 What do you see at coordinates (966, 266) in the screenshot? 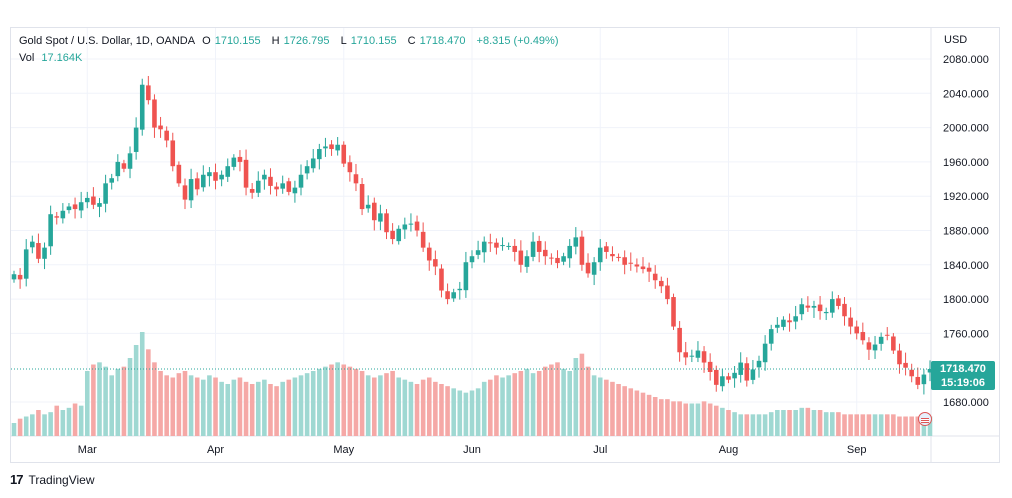
I see `y-tick-label: 1840.000` at bounding box center [966, 266].